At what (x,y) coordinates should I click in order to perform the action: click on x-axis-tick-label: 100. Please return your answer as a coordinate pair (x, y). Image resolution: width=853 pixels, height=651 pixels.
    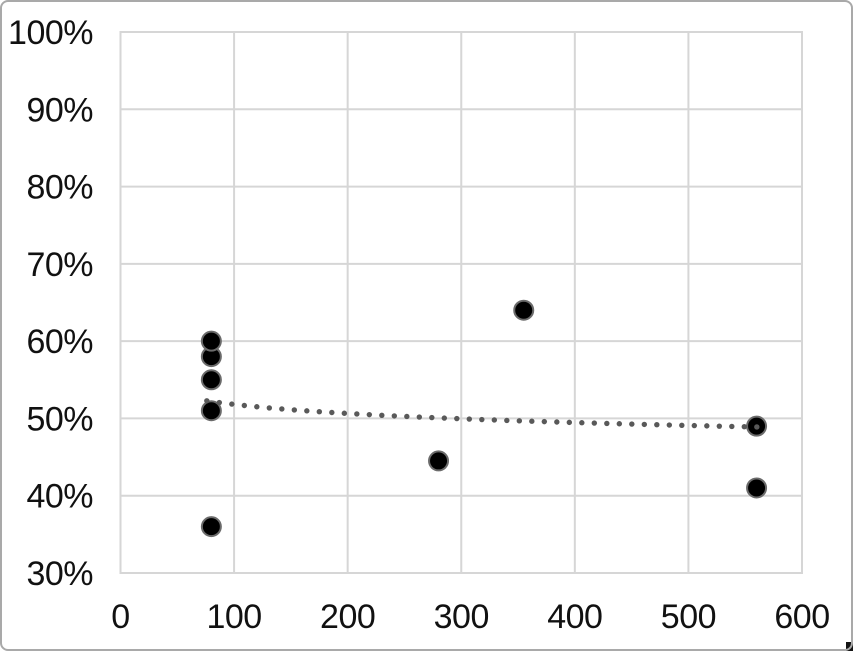
    Looking at the image, I should click on (233, 617).